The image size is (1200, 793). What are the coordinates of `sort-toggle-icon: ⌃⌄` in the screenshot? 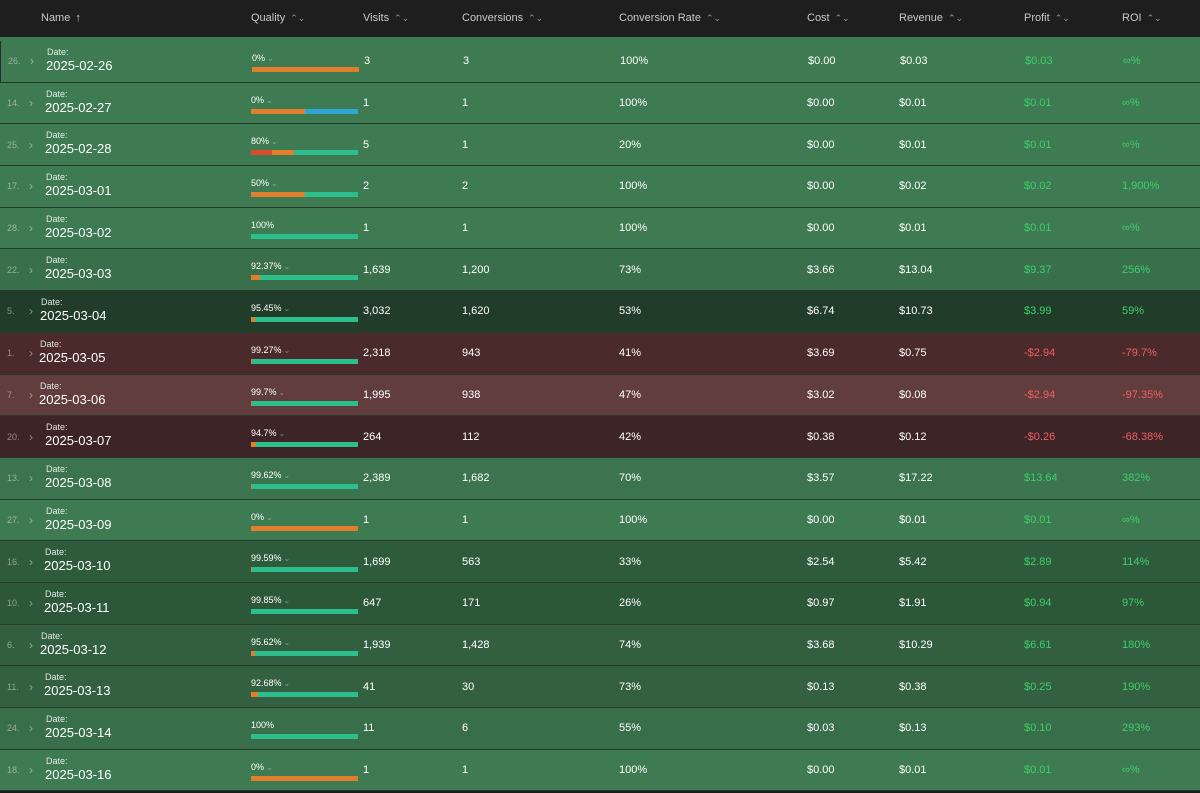 It's located at (842, 18).